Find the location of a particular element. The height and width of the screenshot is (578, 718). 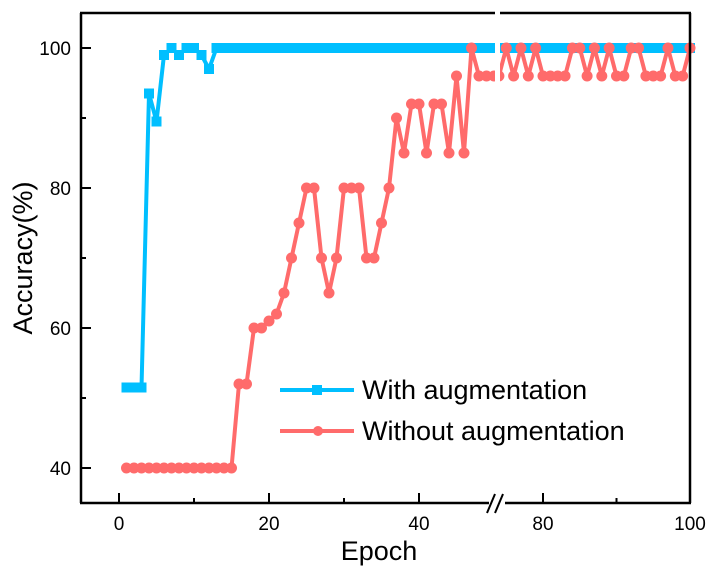

x-tick-labels: 0 20 40 80 100 is located at coordinates (410, 524).